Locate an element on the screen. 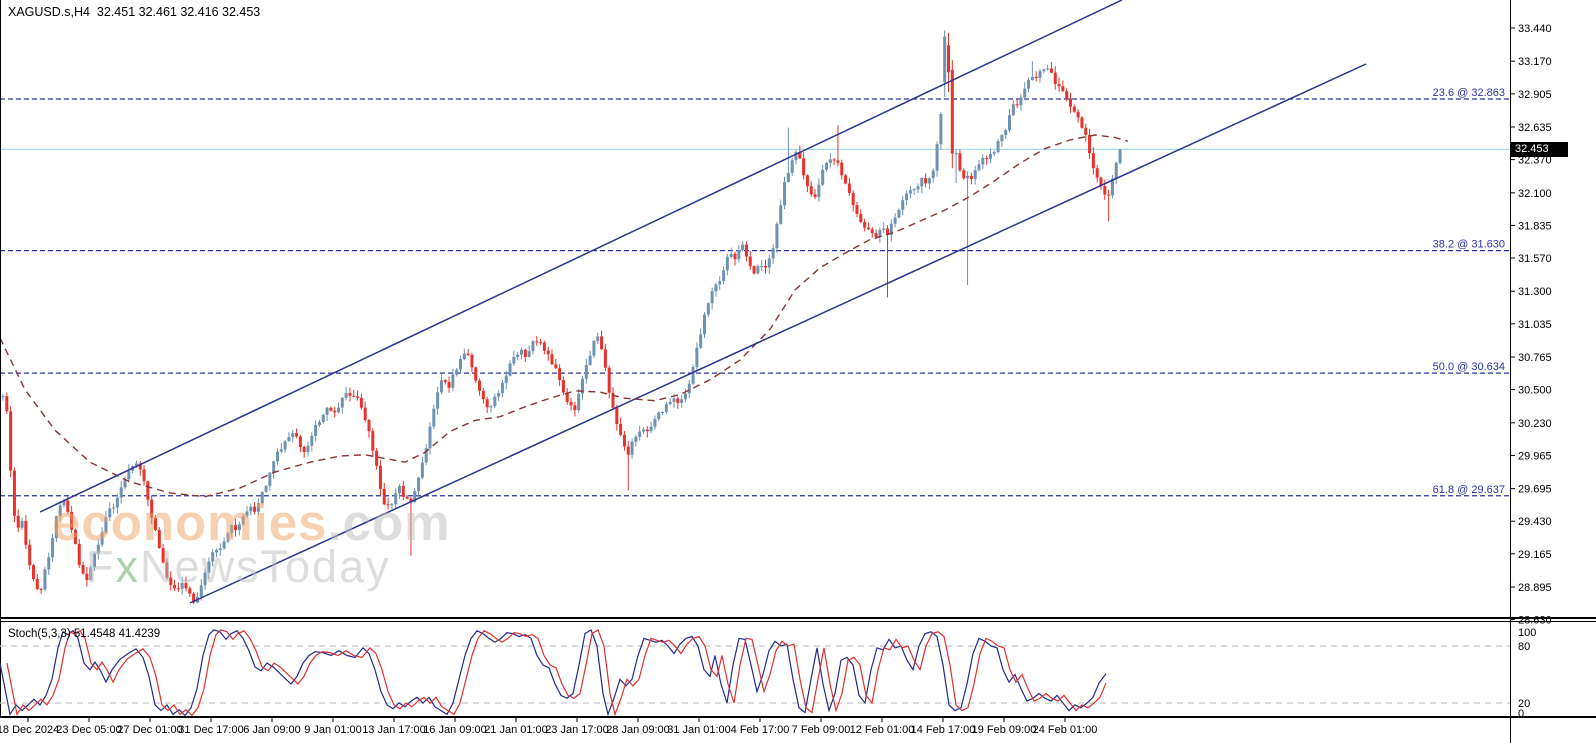  stoch-scale-label: 0 is located at coordinates (1521, 714).